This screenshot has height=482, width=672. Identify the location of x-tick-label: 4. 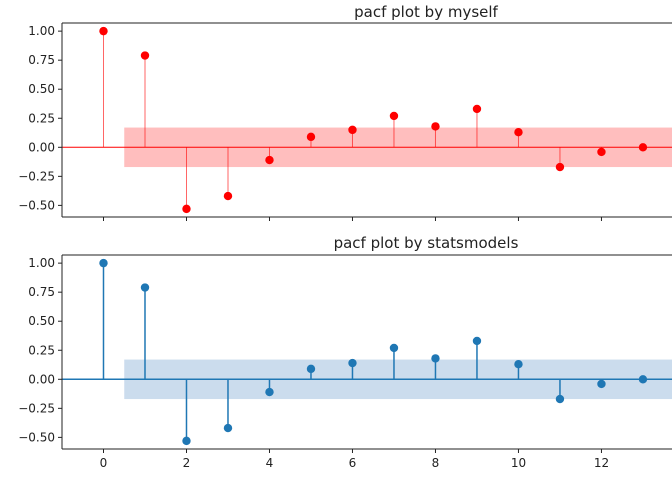
(270, 463).